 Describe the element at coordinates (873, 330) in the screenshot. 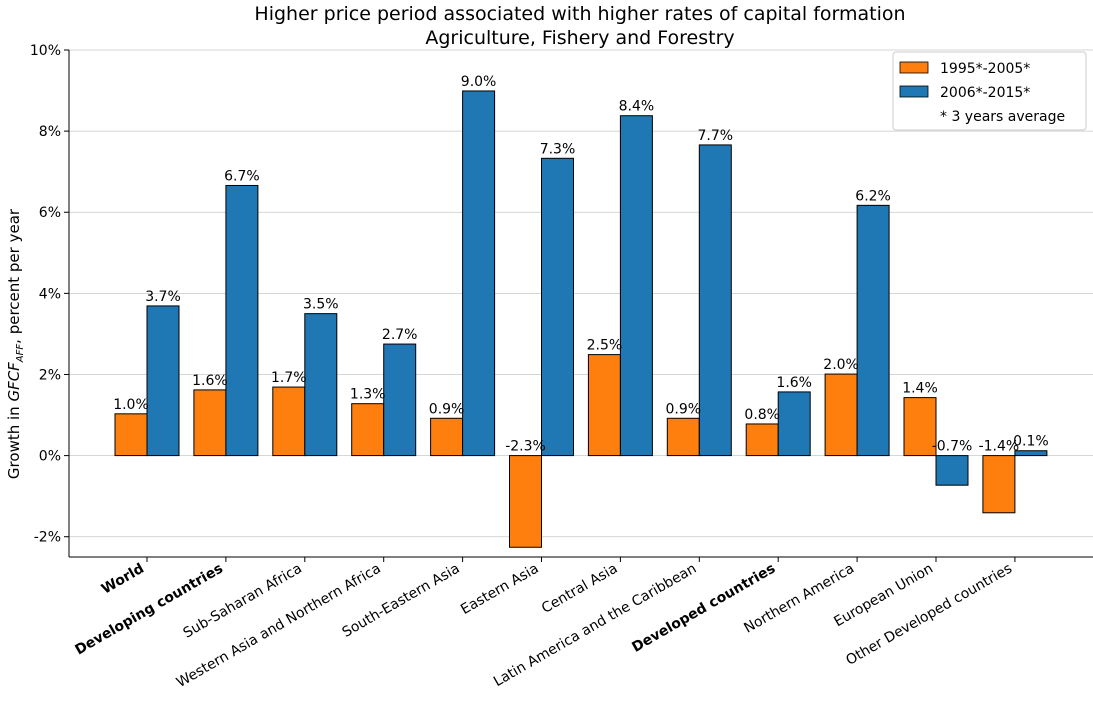

I see `bar-2006-2015-northern-america` at that location.